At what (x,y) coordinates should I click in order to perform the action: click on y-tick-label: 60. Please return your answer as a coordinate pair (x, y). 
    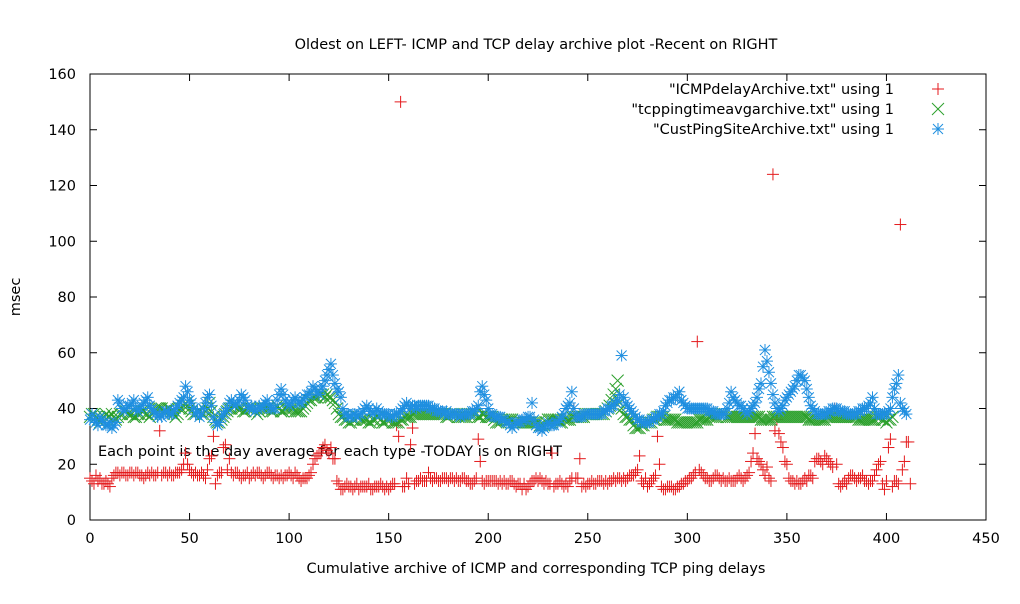
    Looking at the image, I should click on (67, 354).